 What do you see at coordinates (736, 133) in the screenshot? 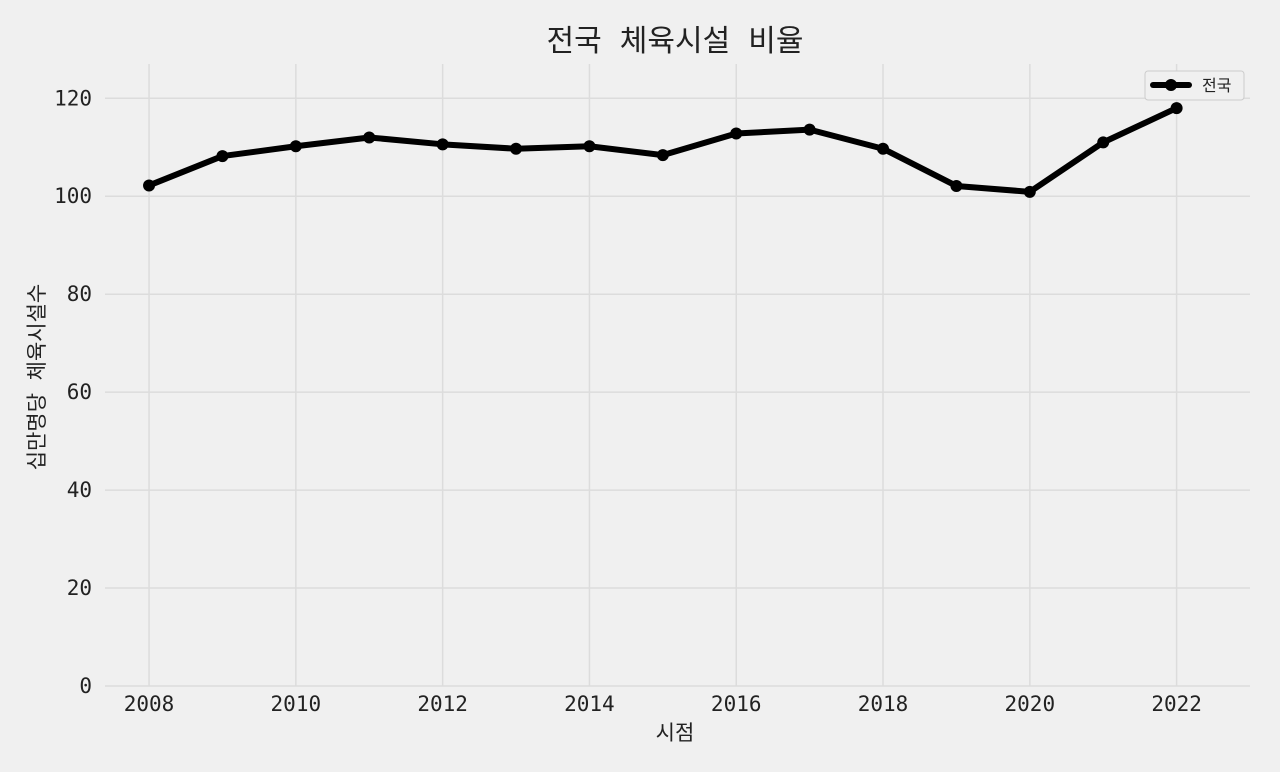
I see `data-point-2016` at bounding box center [736, 133].